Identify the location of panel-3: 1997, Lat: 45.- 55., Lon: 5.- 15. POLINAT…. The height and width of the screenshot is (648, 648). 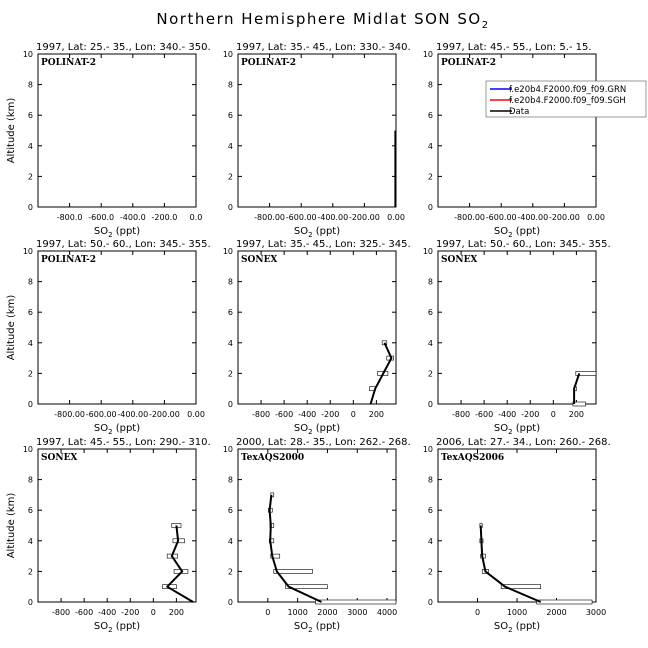
(535, 140).